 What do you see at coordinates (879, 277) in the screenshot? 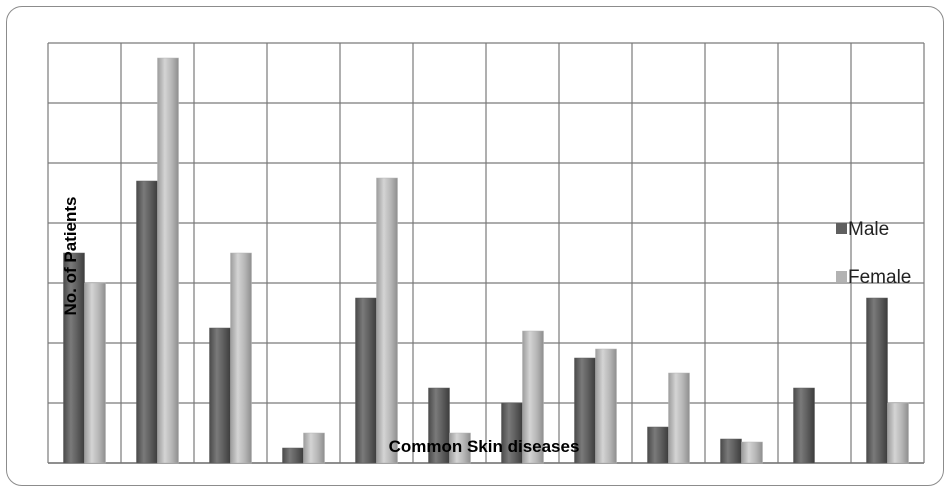
I see `legend-label-female: Female` at bounding box center [879, 277].